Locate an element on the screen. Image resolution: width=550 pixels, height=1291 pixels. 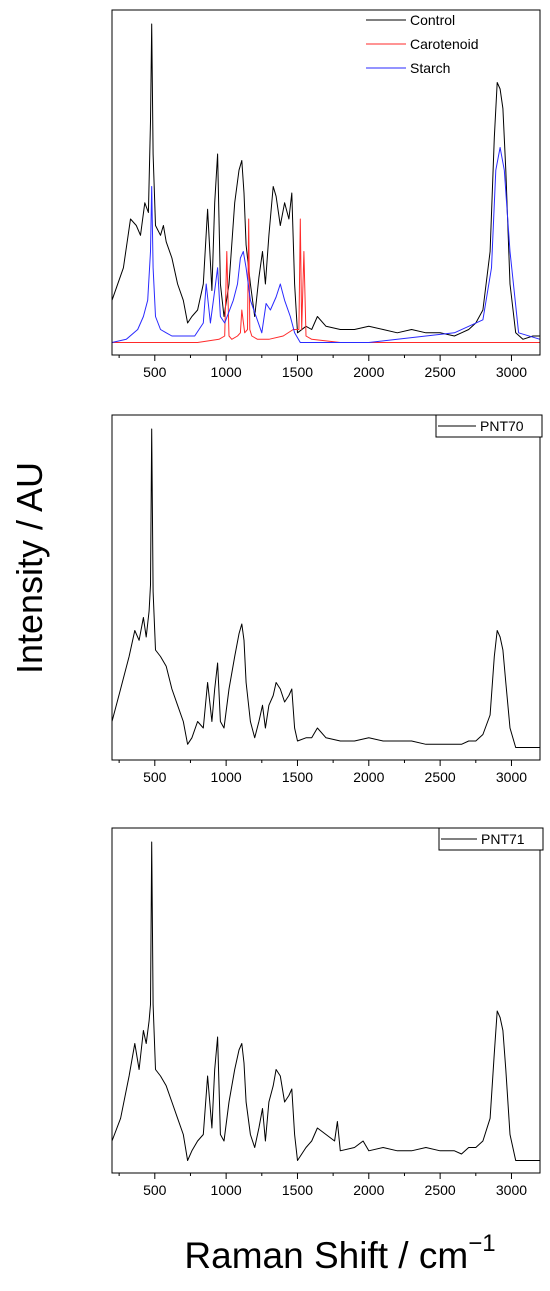
x-axis-title-superscript: −1 is located at coordinates (481, 1243).